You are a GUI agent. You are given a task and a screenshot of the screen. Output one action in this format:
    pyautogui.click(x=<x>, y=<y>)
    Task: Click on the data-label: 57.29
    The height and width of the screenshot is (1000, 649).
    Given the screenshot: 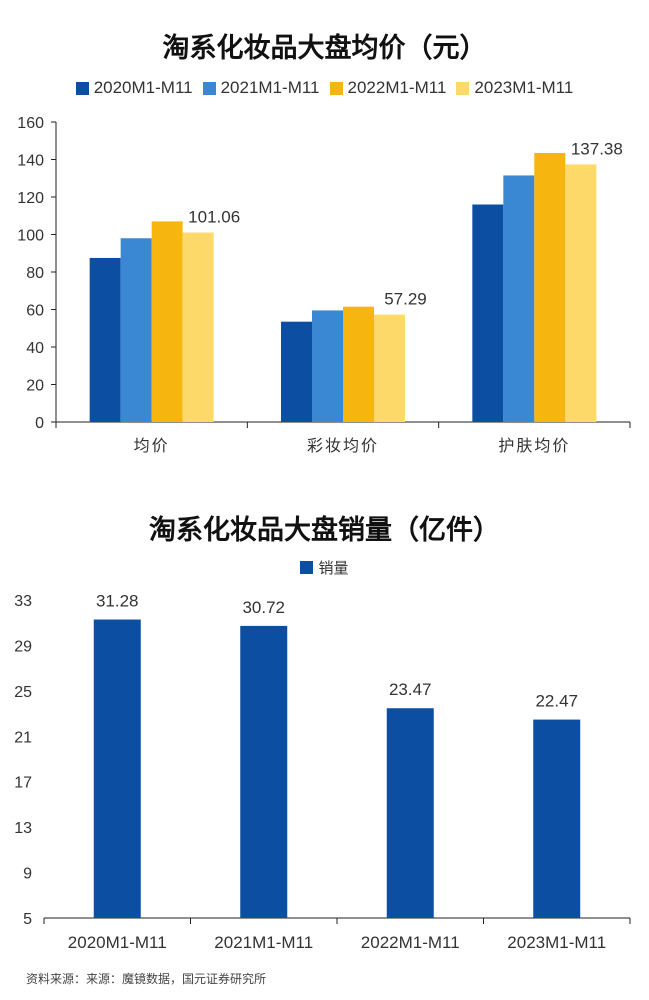 What is the action you would take?
    pyautogui.click(x=405, y=299)
    